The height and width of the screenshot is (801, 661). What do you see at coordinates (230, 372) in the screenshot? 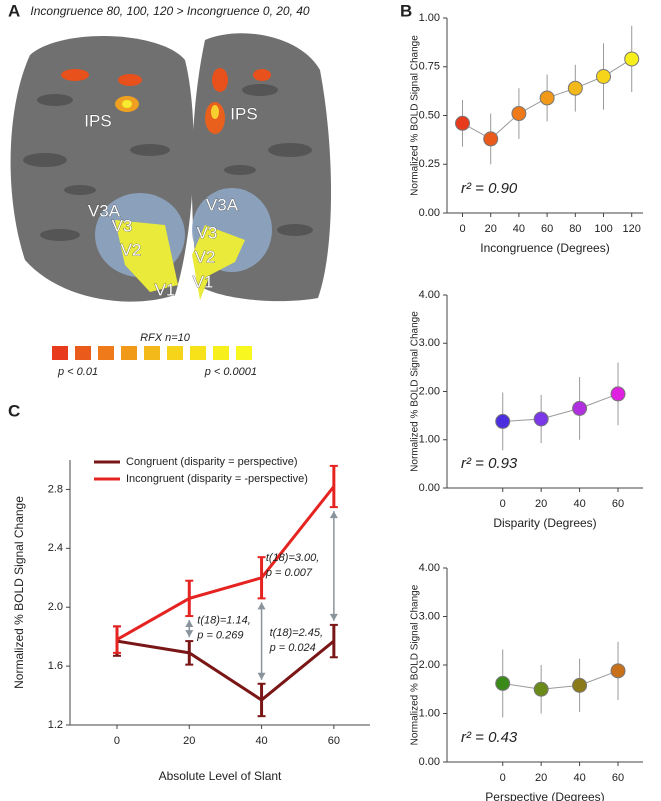
I see `colorbar-high: p < 0.0001` at bounding box center [230, 372].